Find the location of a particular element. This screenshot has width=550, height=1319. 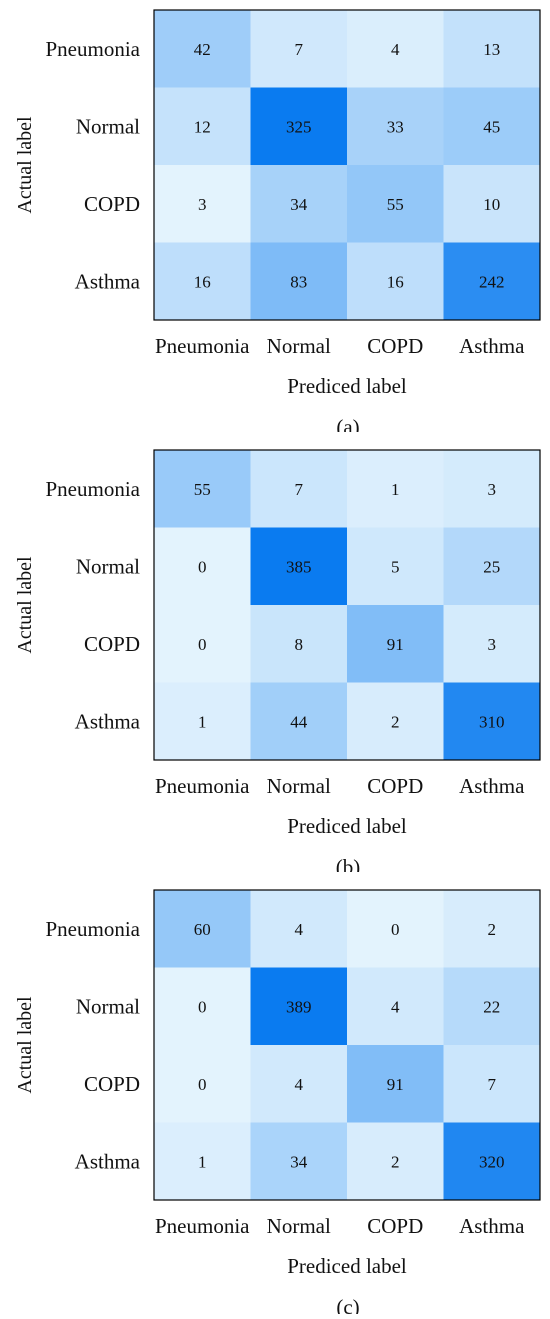

cell-value-label: 83 is located at coordinates (298, 281).